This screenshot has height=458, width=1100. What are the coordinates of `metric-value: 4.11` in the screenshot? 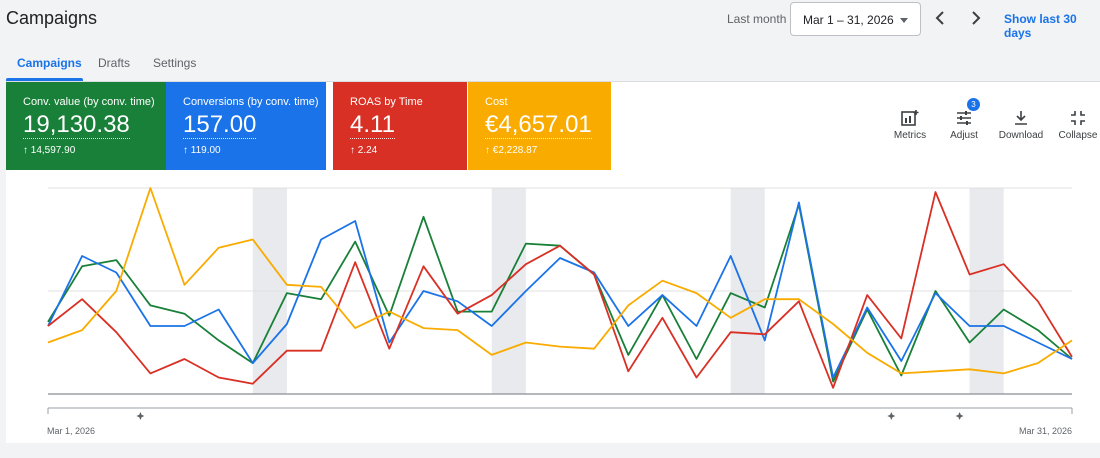 It's located at (372, 125).